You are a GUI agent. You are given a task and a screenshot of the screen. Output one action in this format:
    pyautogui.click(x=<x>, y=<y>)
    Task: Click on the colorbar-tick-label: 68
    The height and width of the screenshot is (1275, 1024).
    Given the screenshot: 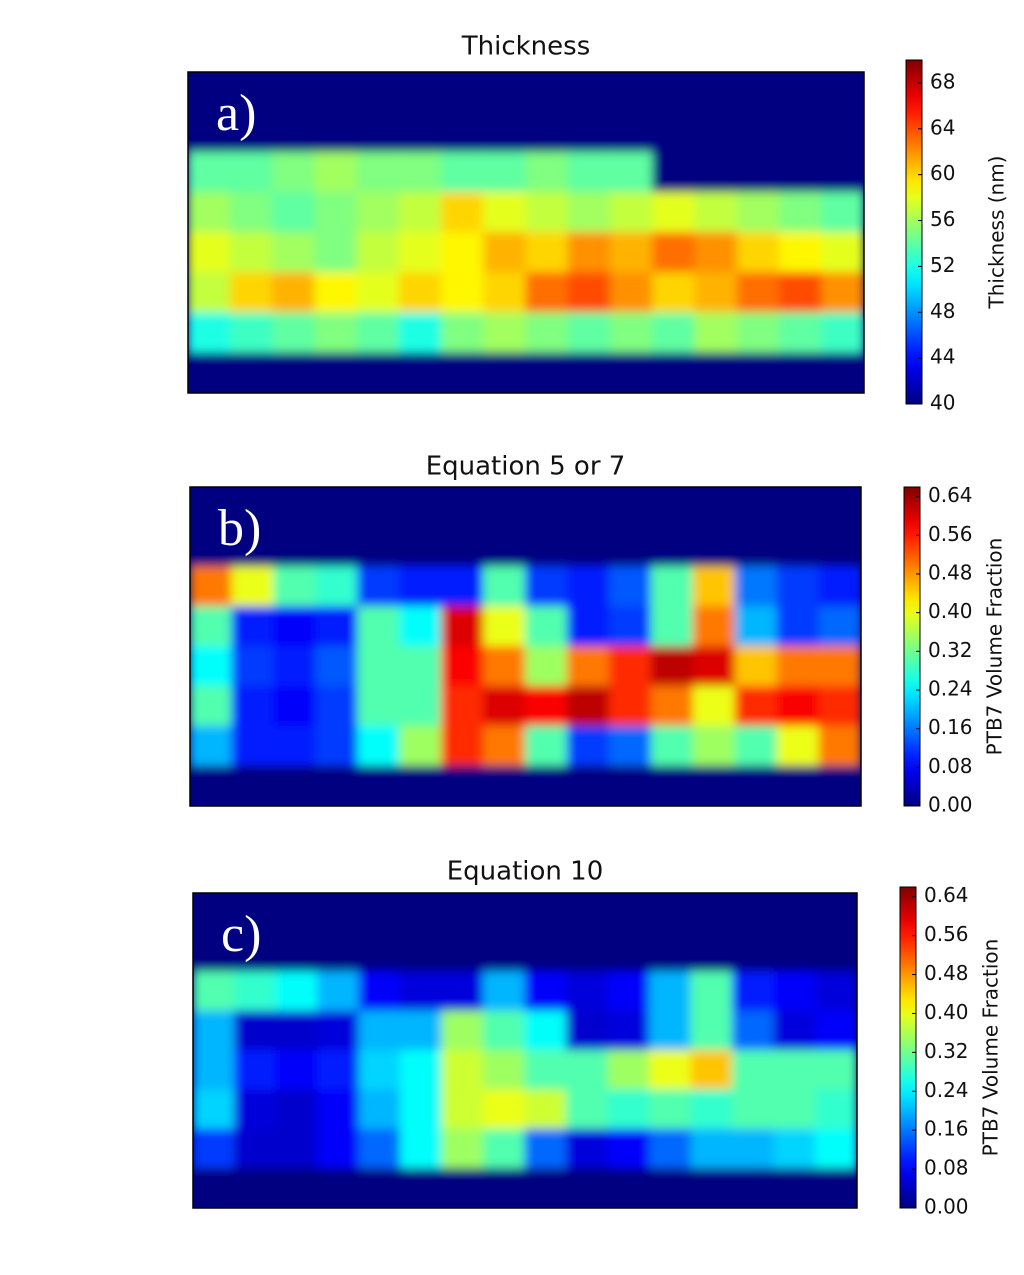 What is the action you would take?
    pyautogui.click(x=942, y=81)
    